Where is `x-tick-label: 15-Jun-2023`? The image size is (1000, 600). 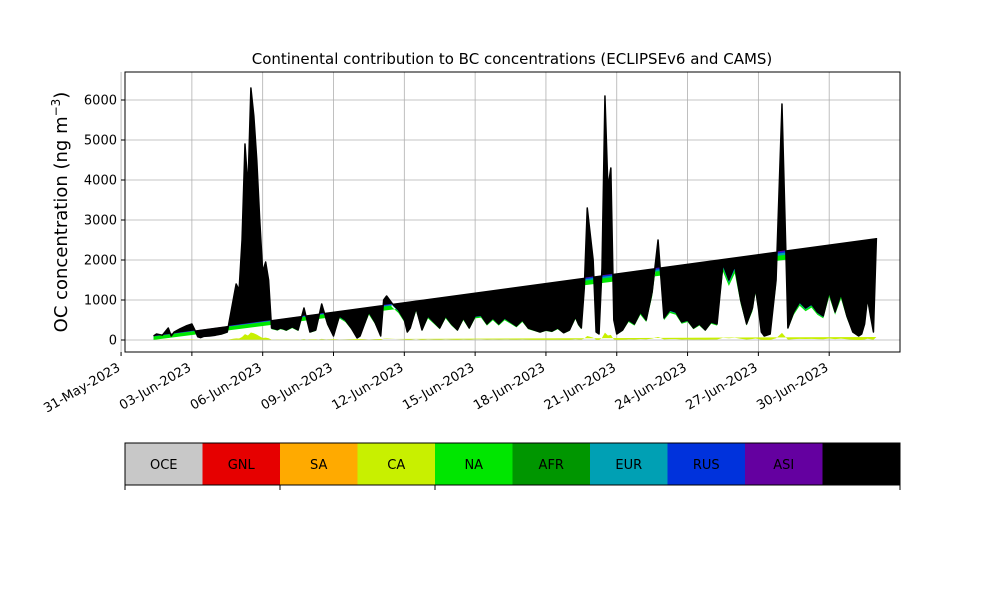 x-tick-label: 15-Jun-2023 is located at coordinates (438, 386).